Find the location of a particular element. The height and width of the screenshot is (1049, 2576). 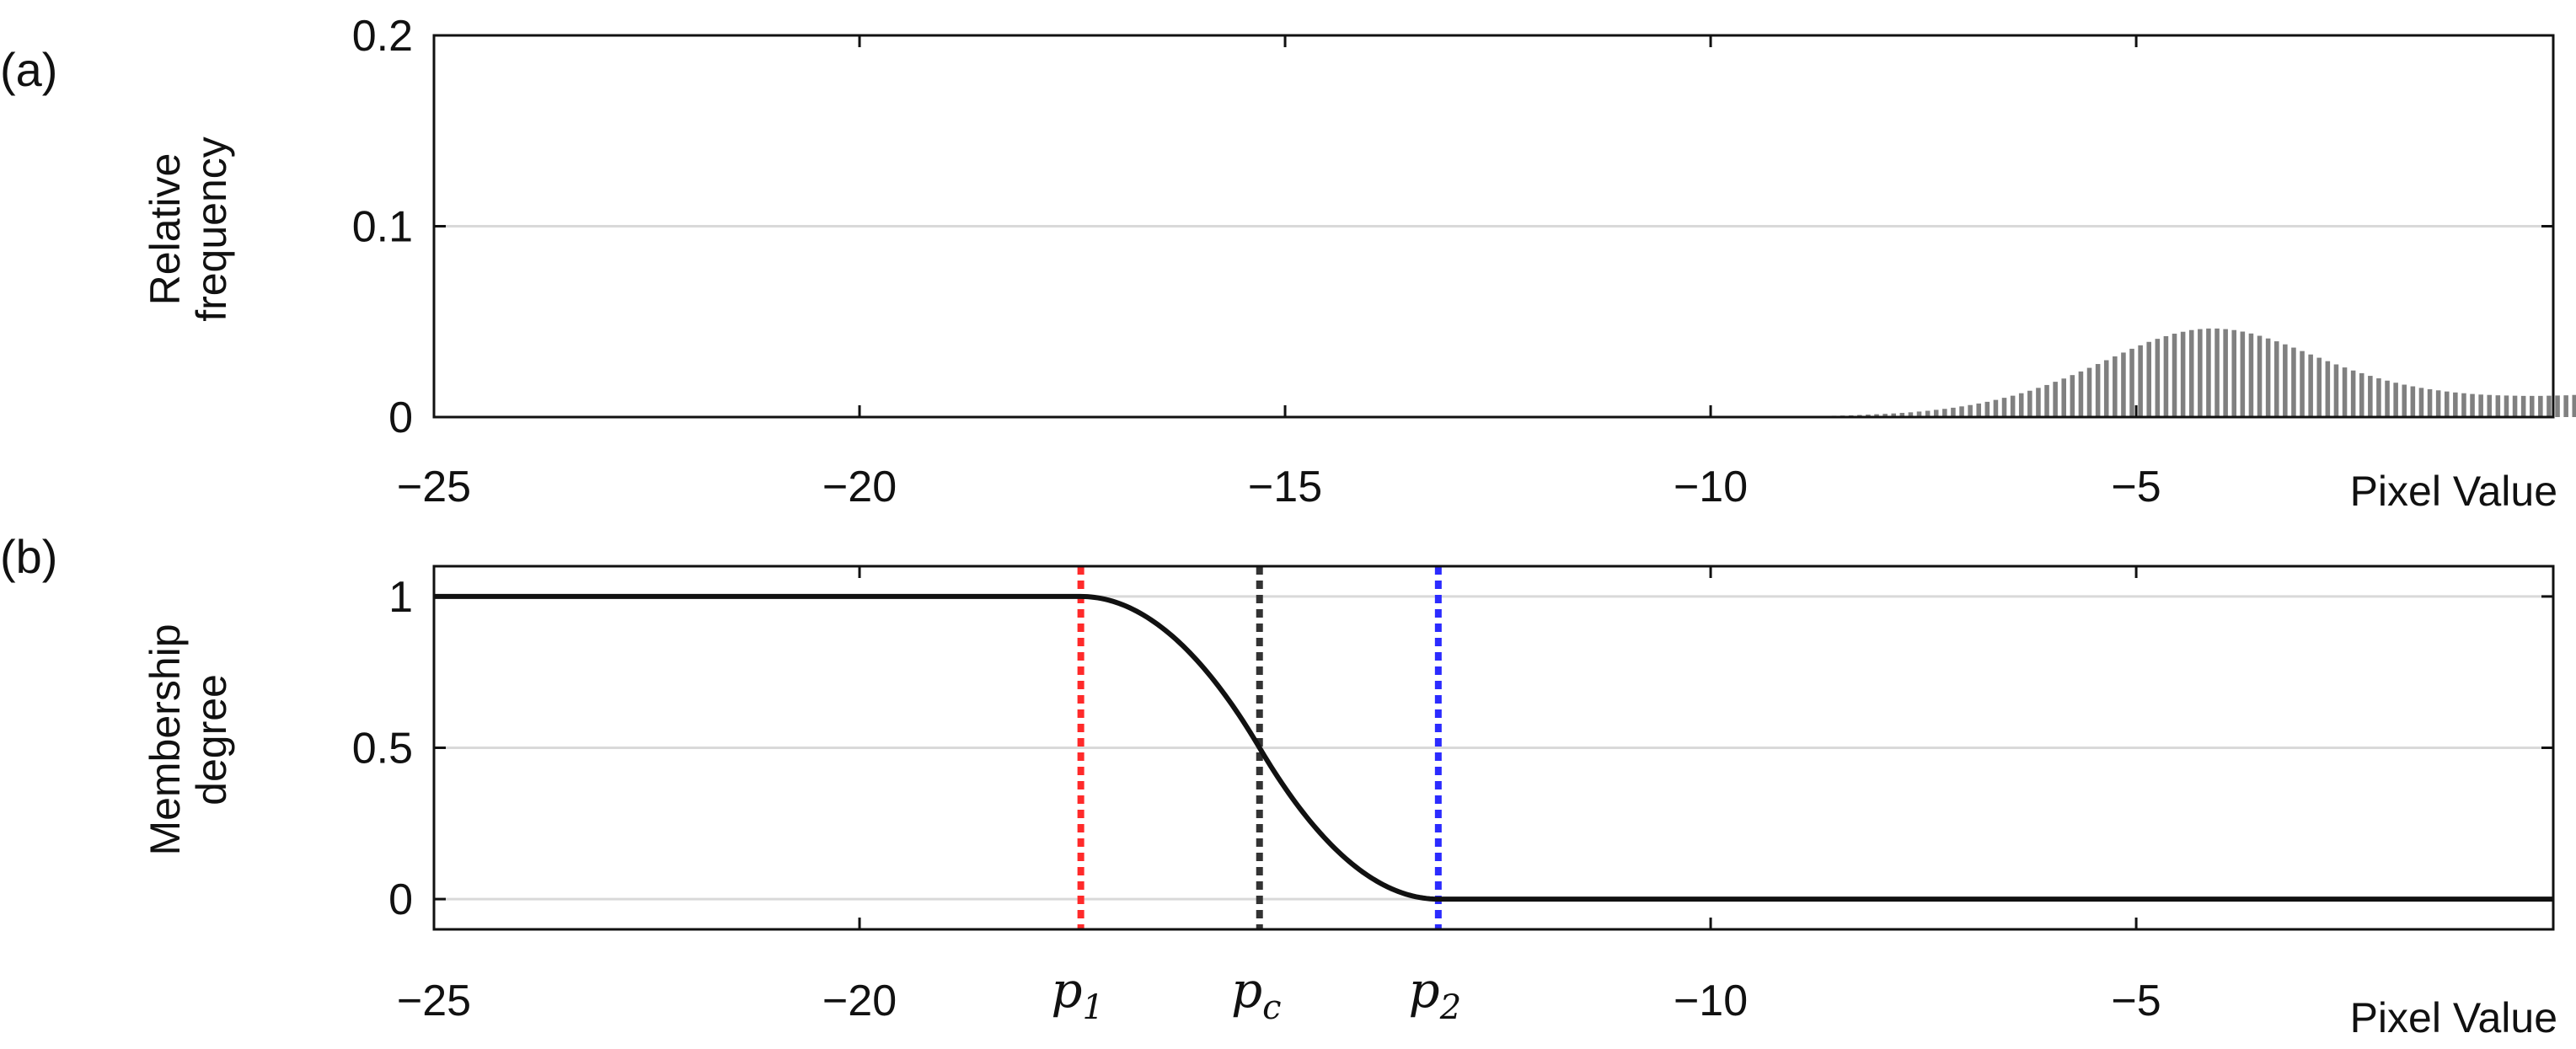

histogram-xtick-label: −20 is located at coordinates (860, 487).